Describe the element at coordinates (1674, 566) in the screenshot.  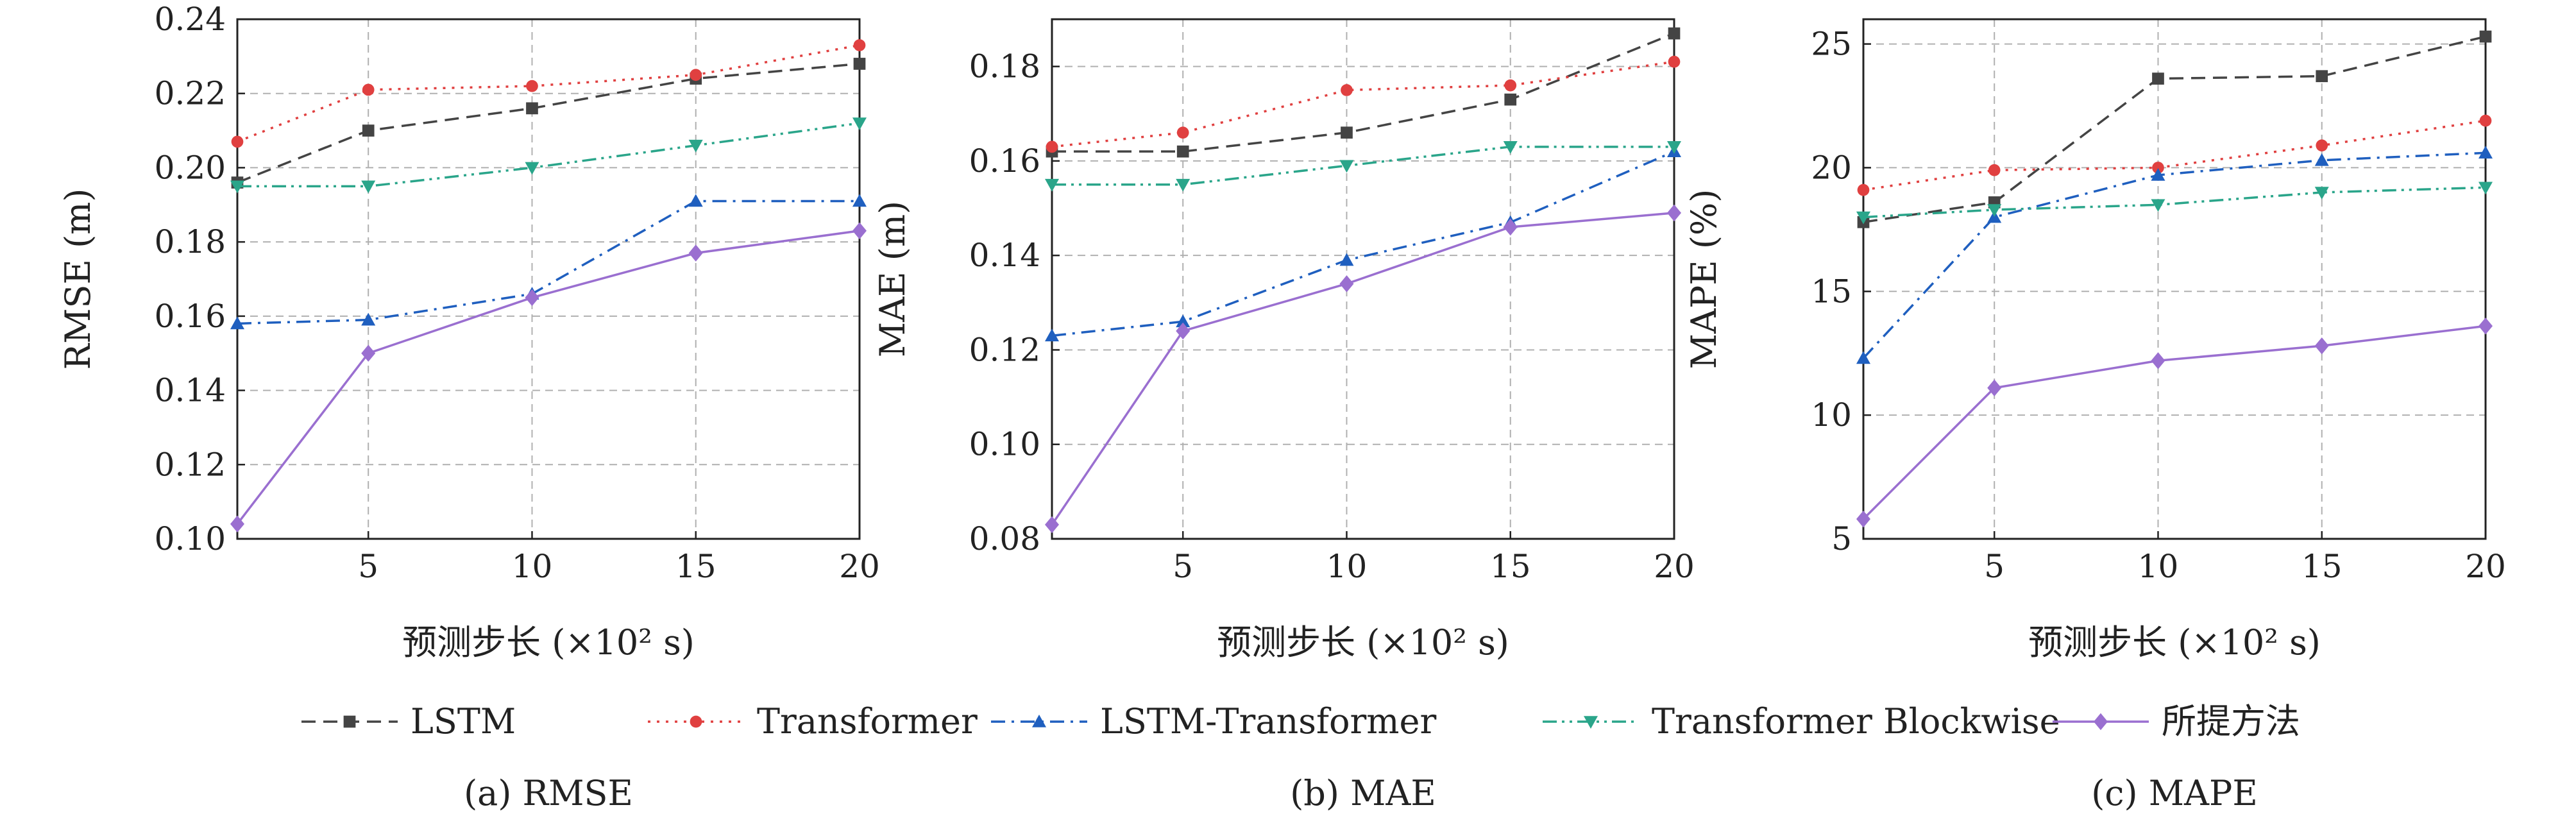
I see `x-tick-label: 20` at that location.